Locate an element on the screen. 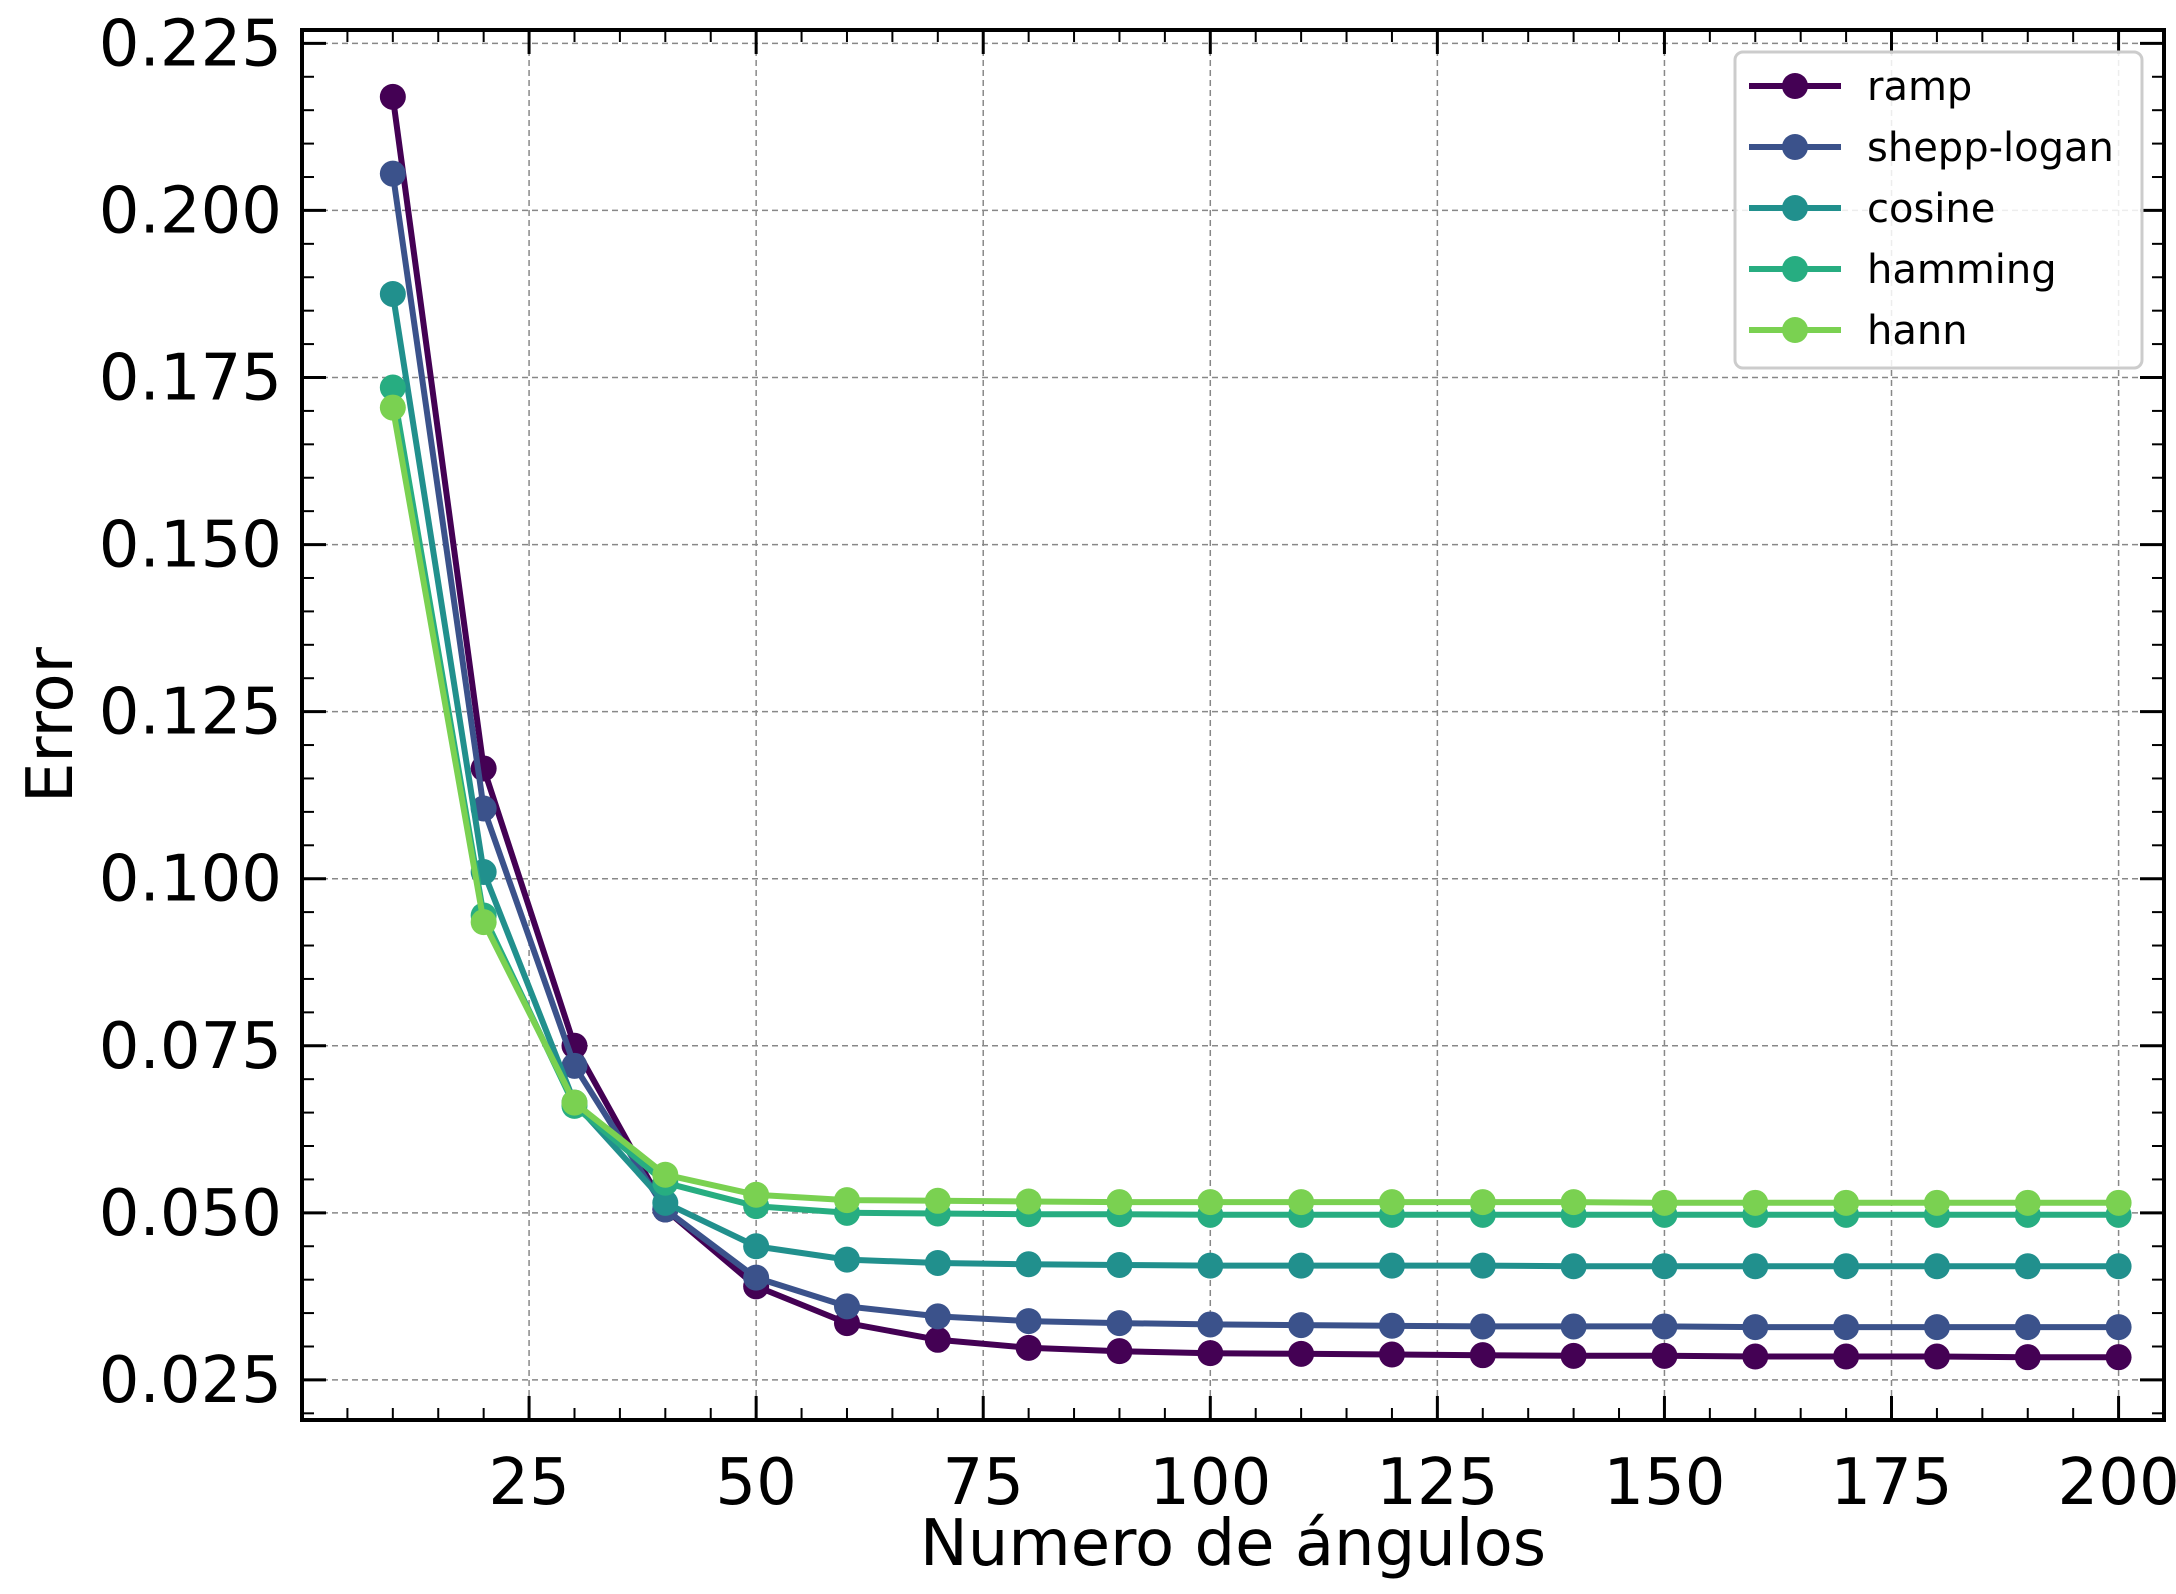 This screenshot has height=1594, width=2176. legend: ramp shepp-logan cosine hamming hann is located at coordinates (1938, 210).